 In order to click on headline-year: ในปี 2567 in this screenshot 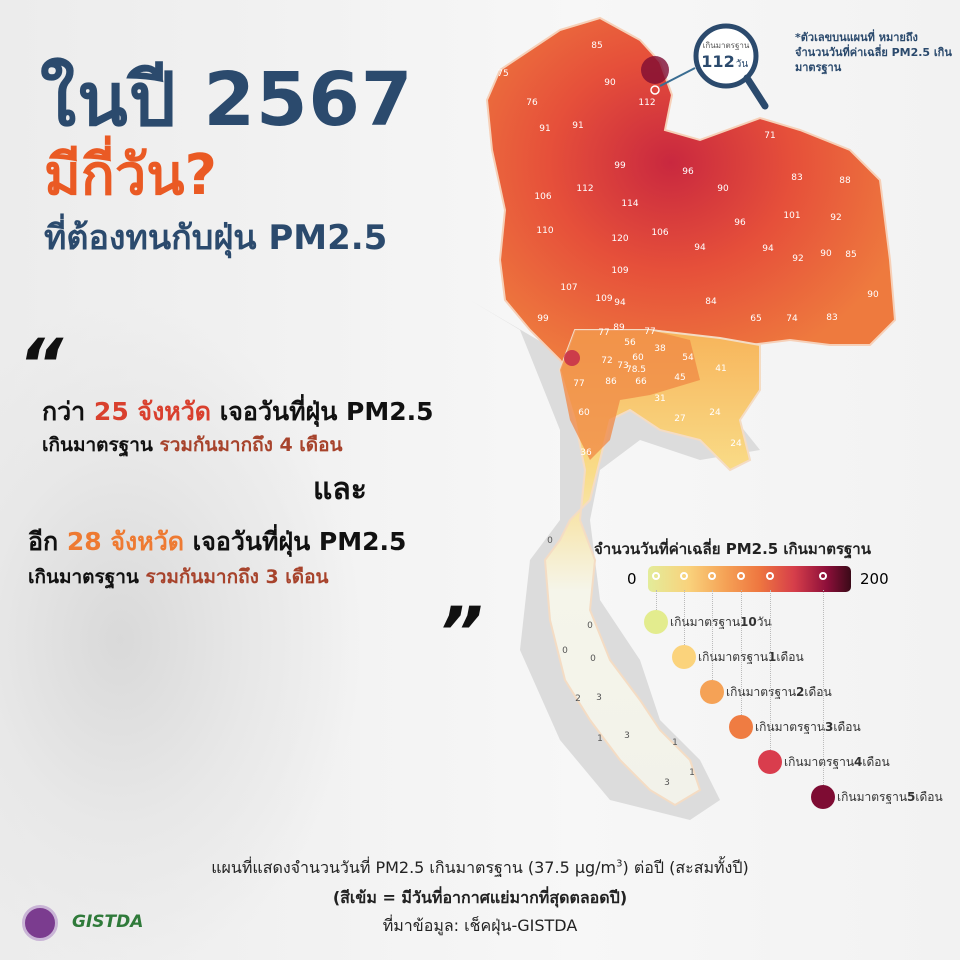, I will do `click(227, 100)`.